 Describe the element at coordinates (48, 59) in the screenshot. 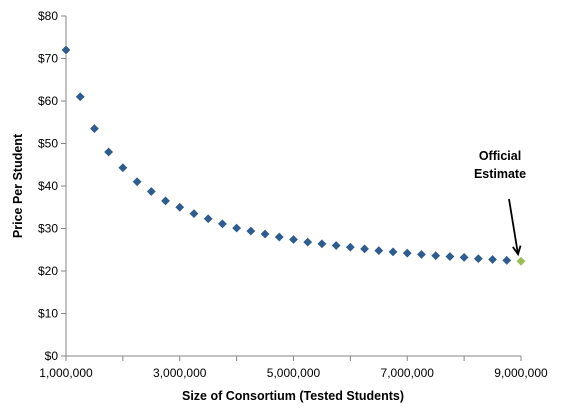

I see `y-tick-label: $70` at that location.